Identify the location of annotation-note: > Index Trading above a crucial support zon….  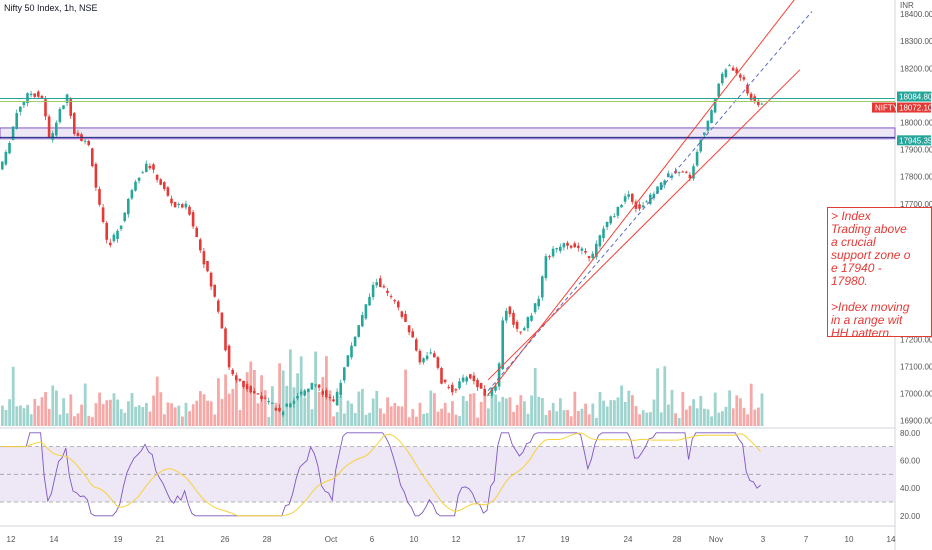
(879, 272).